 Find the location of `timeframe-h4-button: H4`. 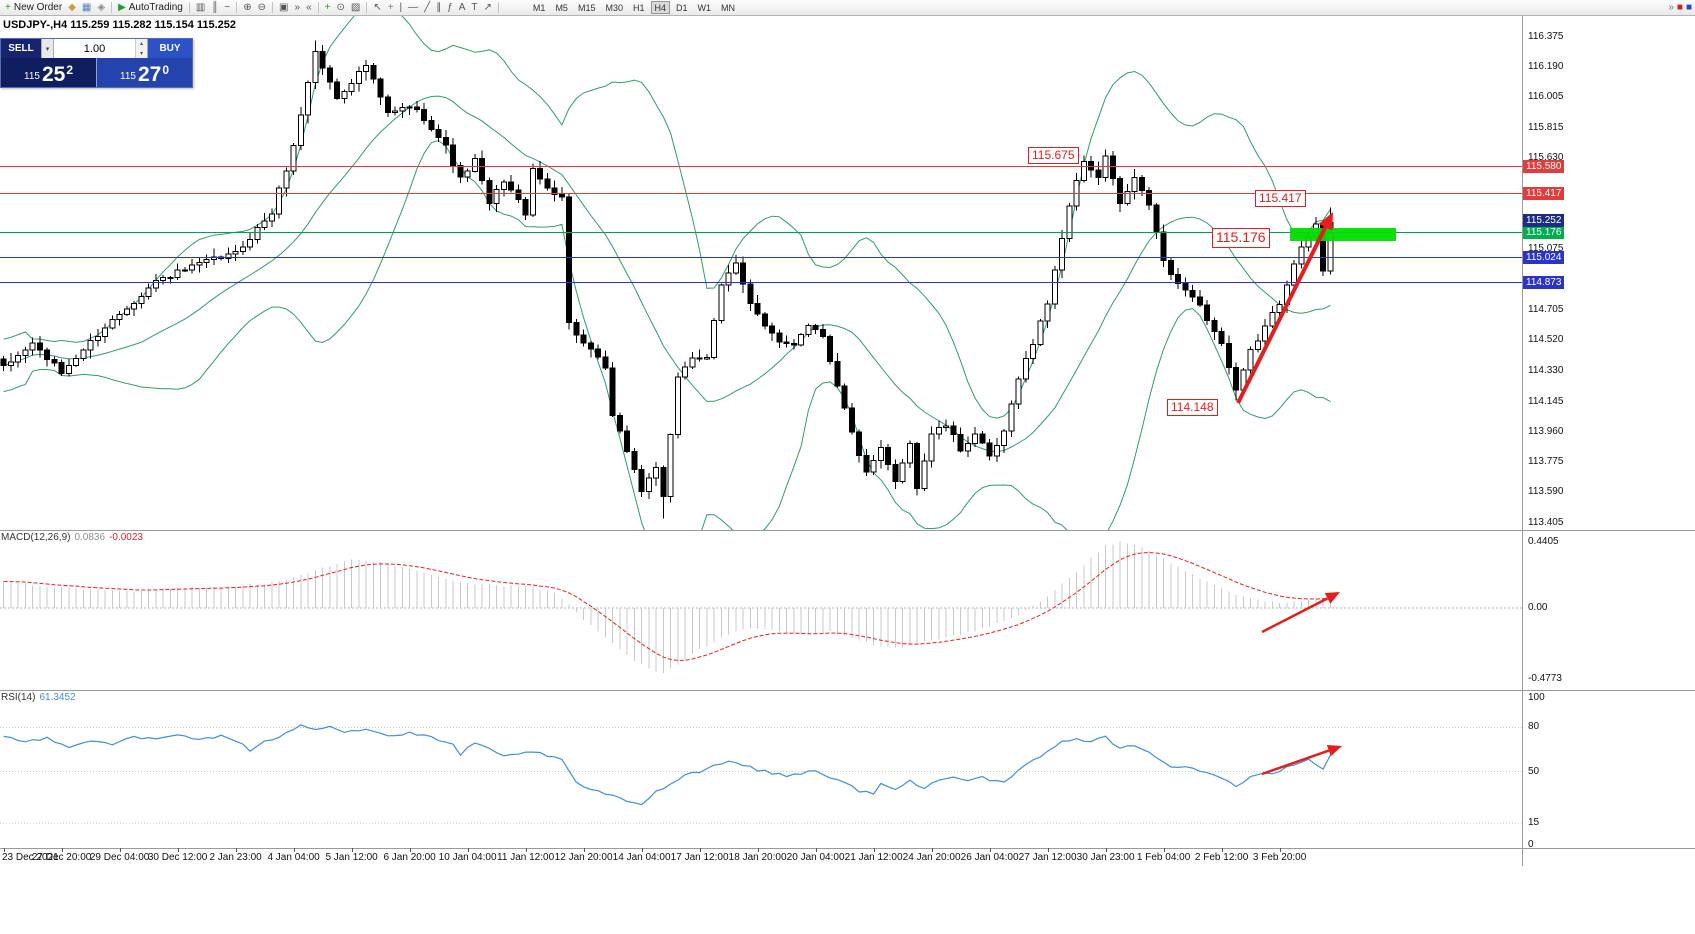

timeframe-h4-button: H4 is located at coordinates (660, 7).